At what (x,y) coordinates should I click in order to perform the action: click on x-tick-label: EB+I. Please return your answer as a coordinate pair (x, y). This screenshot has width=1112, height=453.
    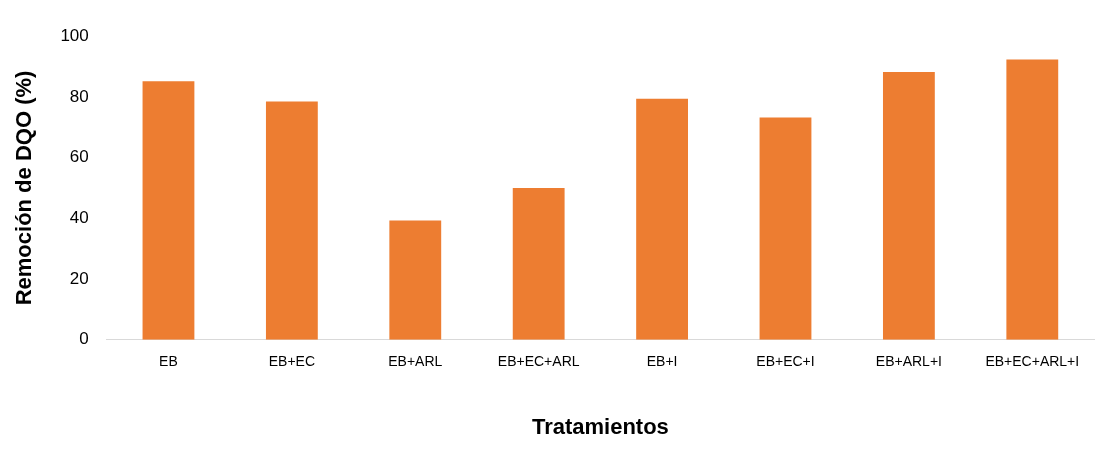
    Looking at the image, I should click on (662, 361).